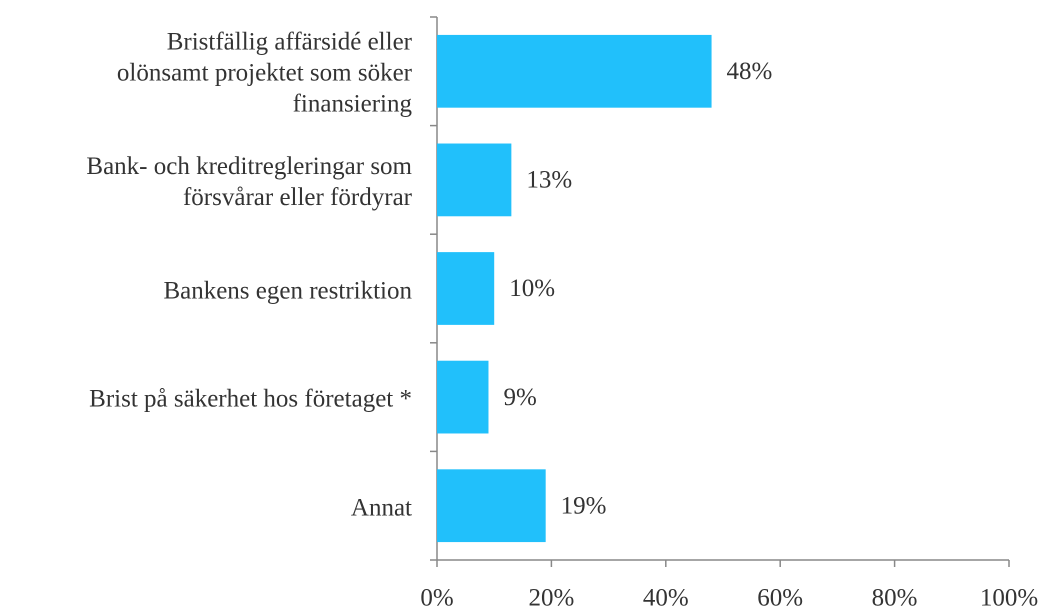 This screenshot has width=1049, height=613. Describe the element at coordinates (1009, 598) in the screenshot. I see `x-tick-label: 100%` at that location.